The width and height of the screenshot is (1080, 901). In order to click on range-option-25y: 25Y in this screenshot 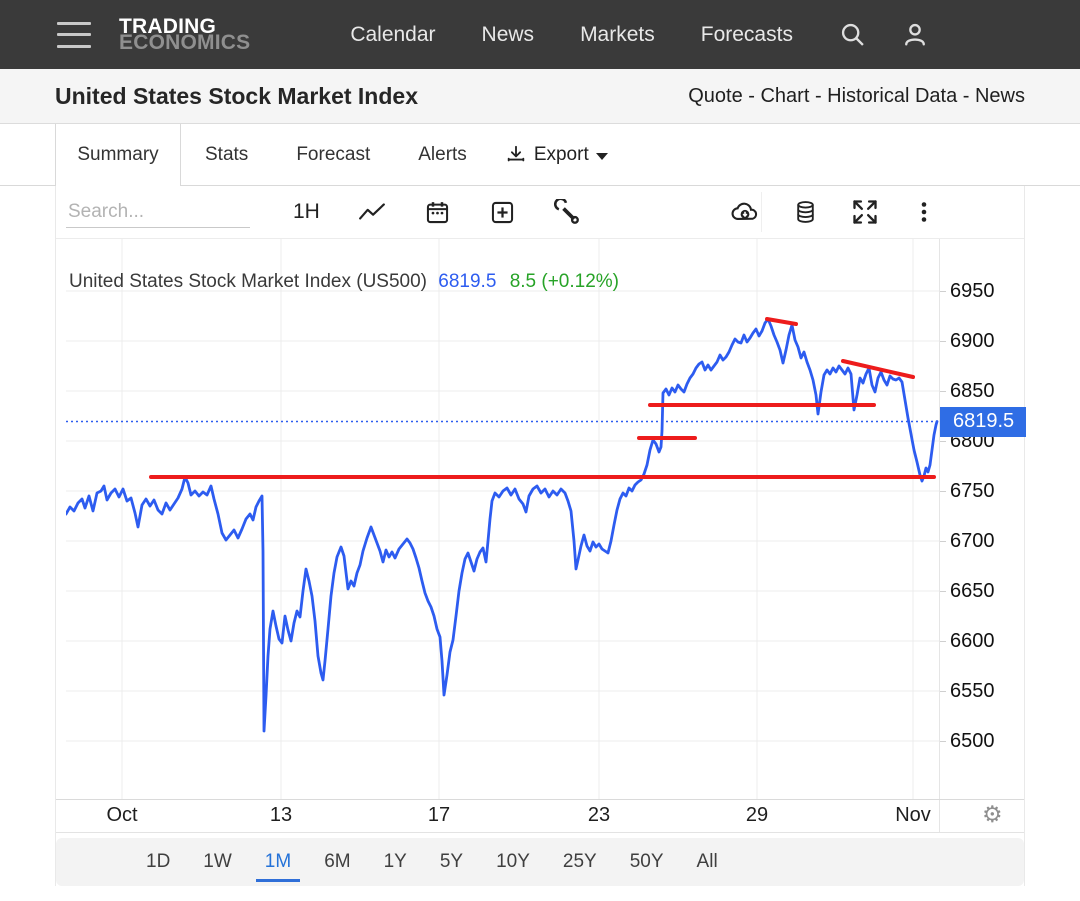, I will do `click(579, 861)`.